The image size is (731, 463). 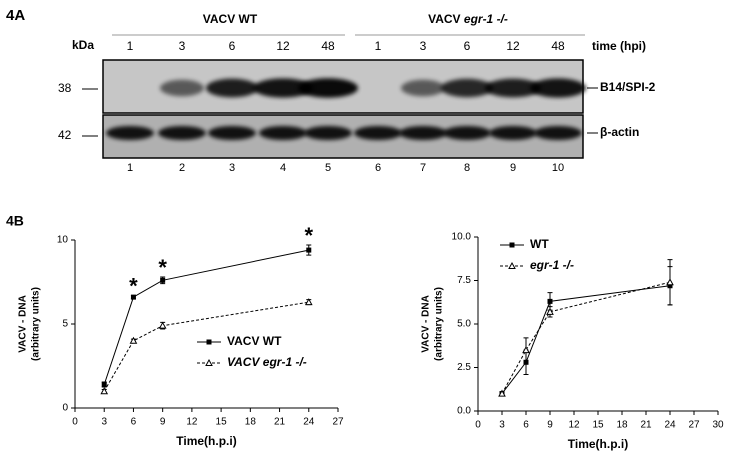 I want to click on marker-label: 38, so click(x=65, y=88).